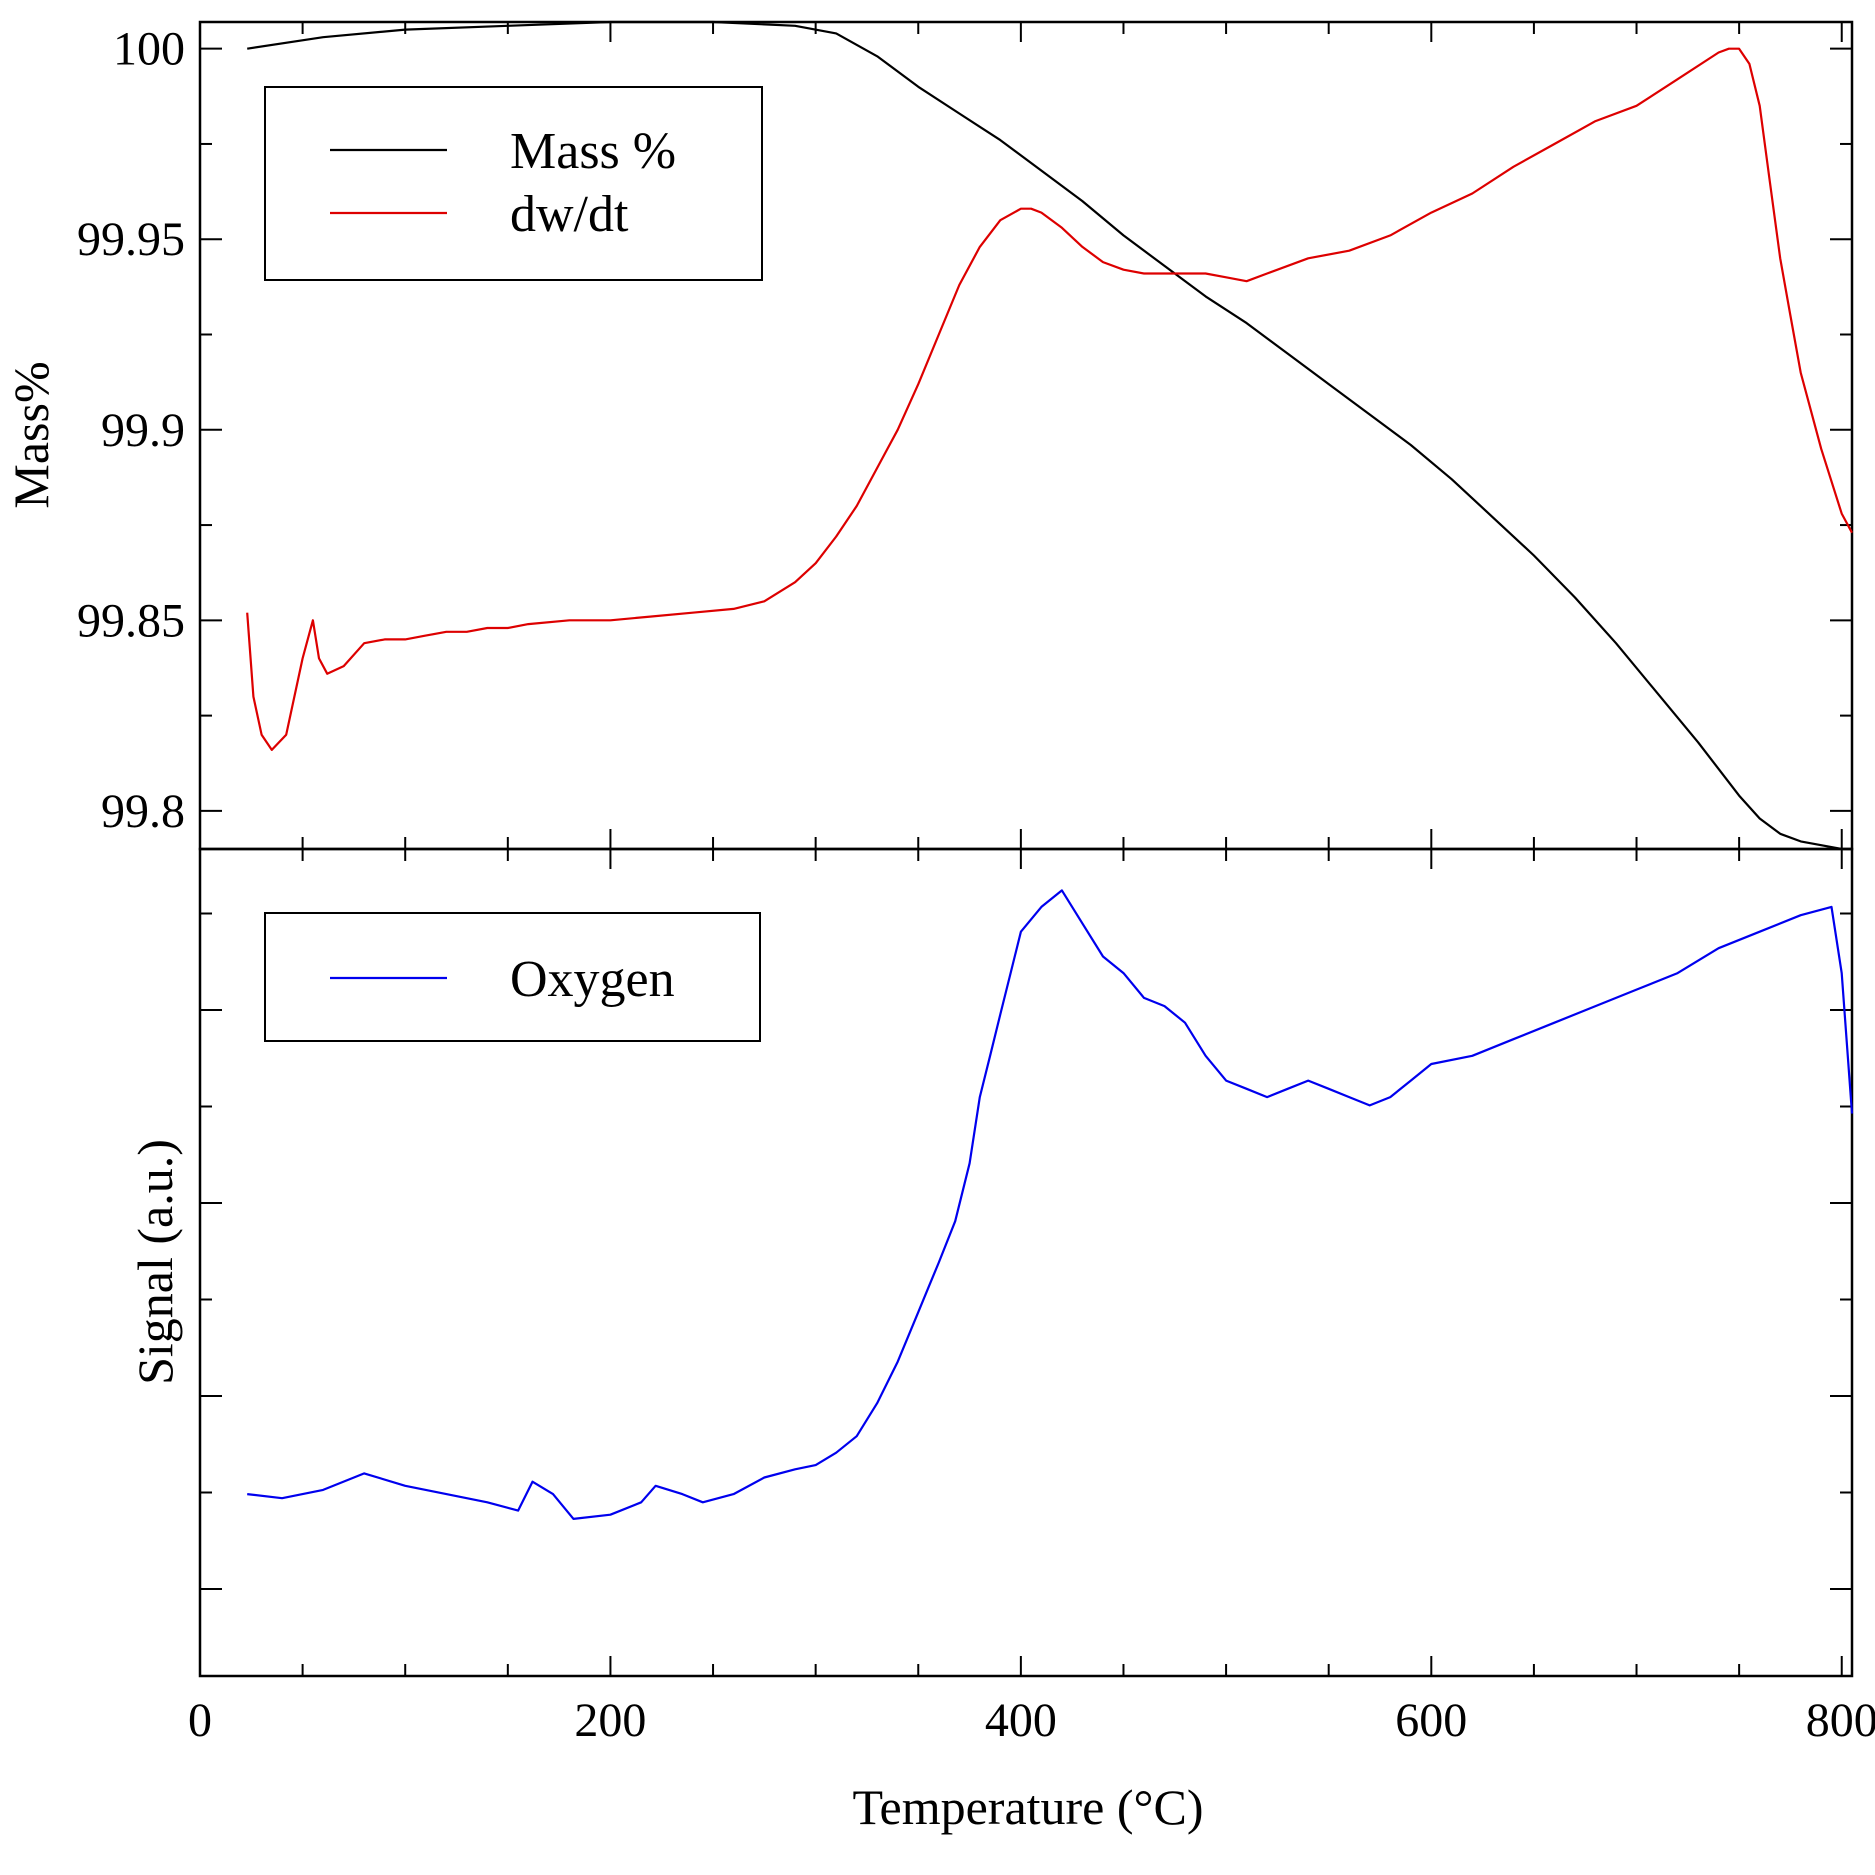 This screenshot has width=1875, height=1875. What do you see at coordinates (593, 151) in the screenshot?
I see `legend-label: Mass %` at bounding box center [593, 151].